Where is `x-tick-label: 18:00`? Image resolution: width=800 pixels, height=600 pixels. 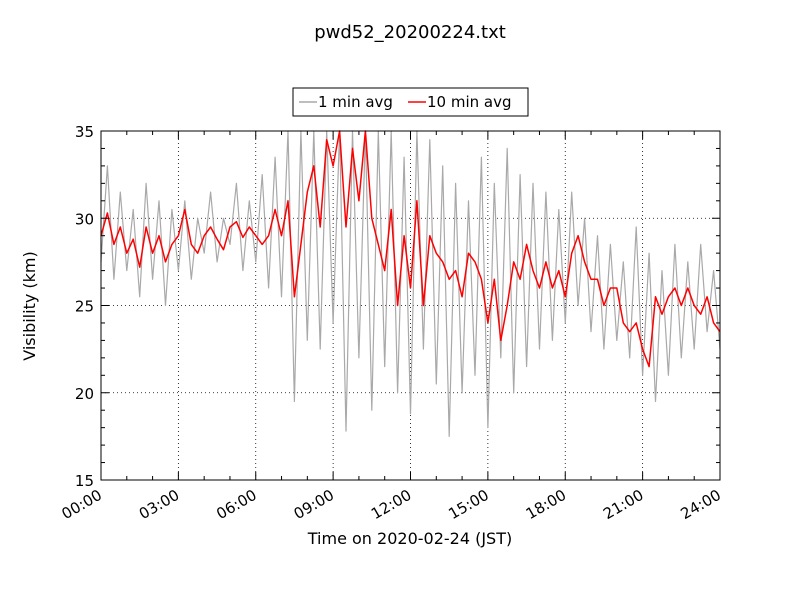
x-tick-label: 18:00 is located at coordinates (546, 504).